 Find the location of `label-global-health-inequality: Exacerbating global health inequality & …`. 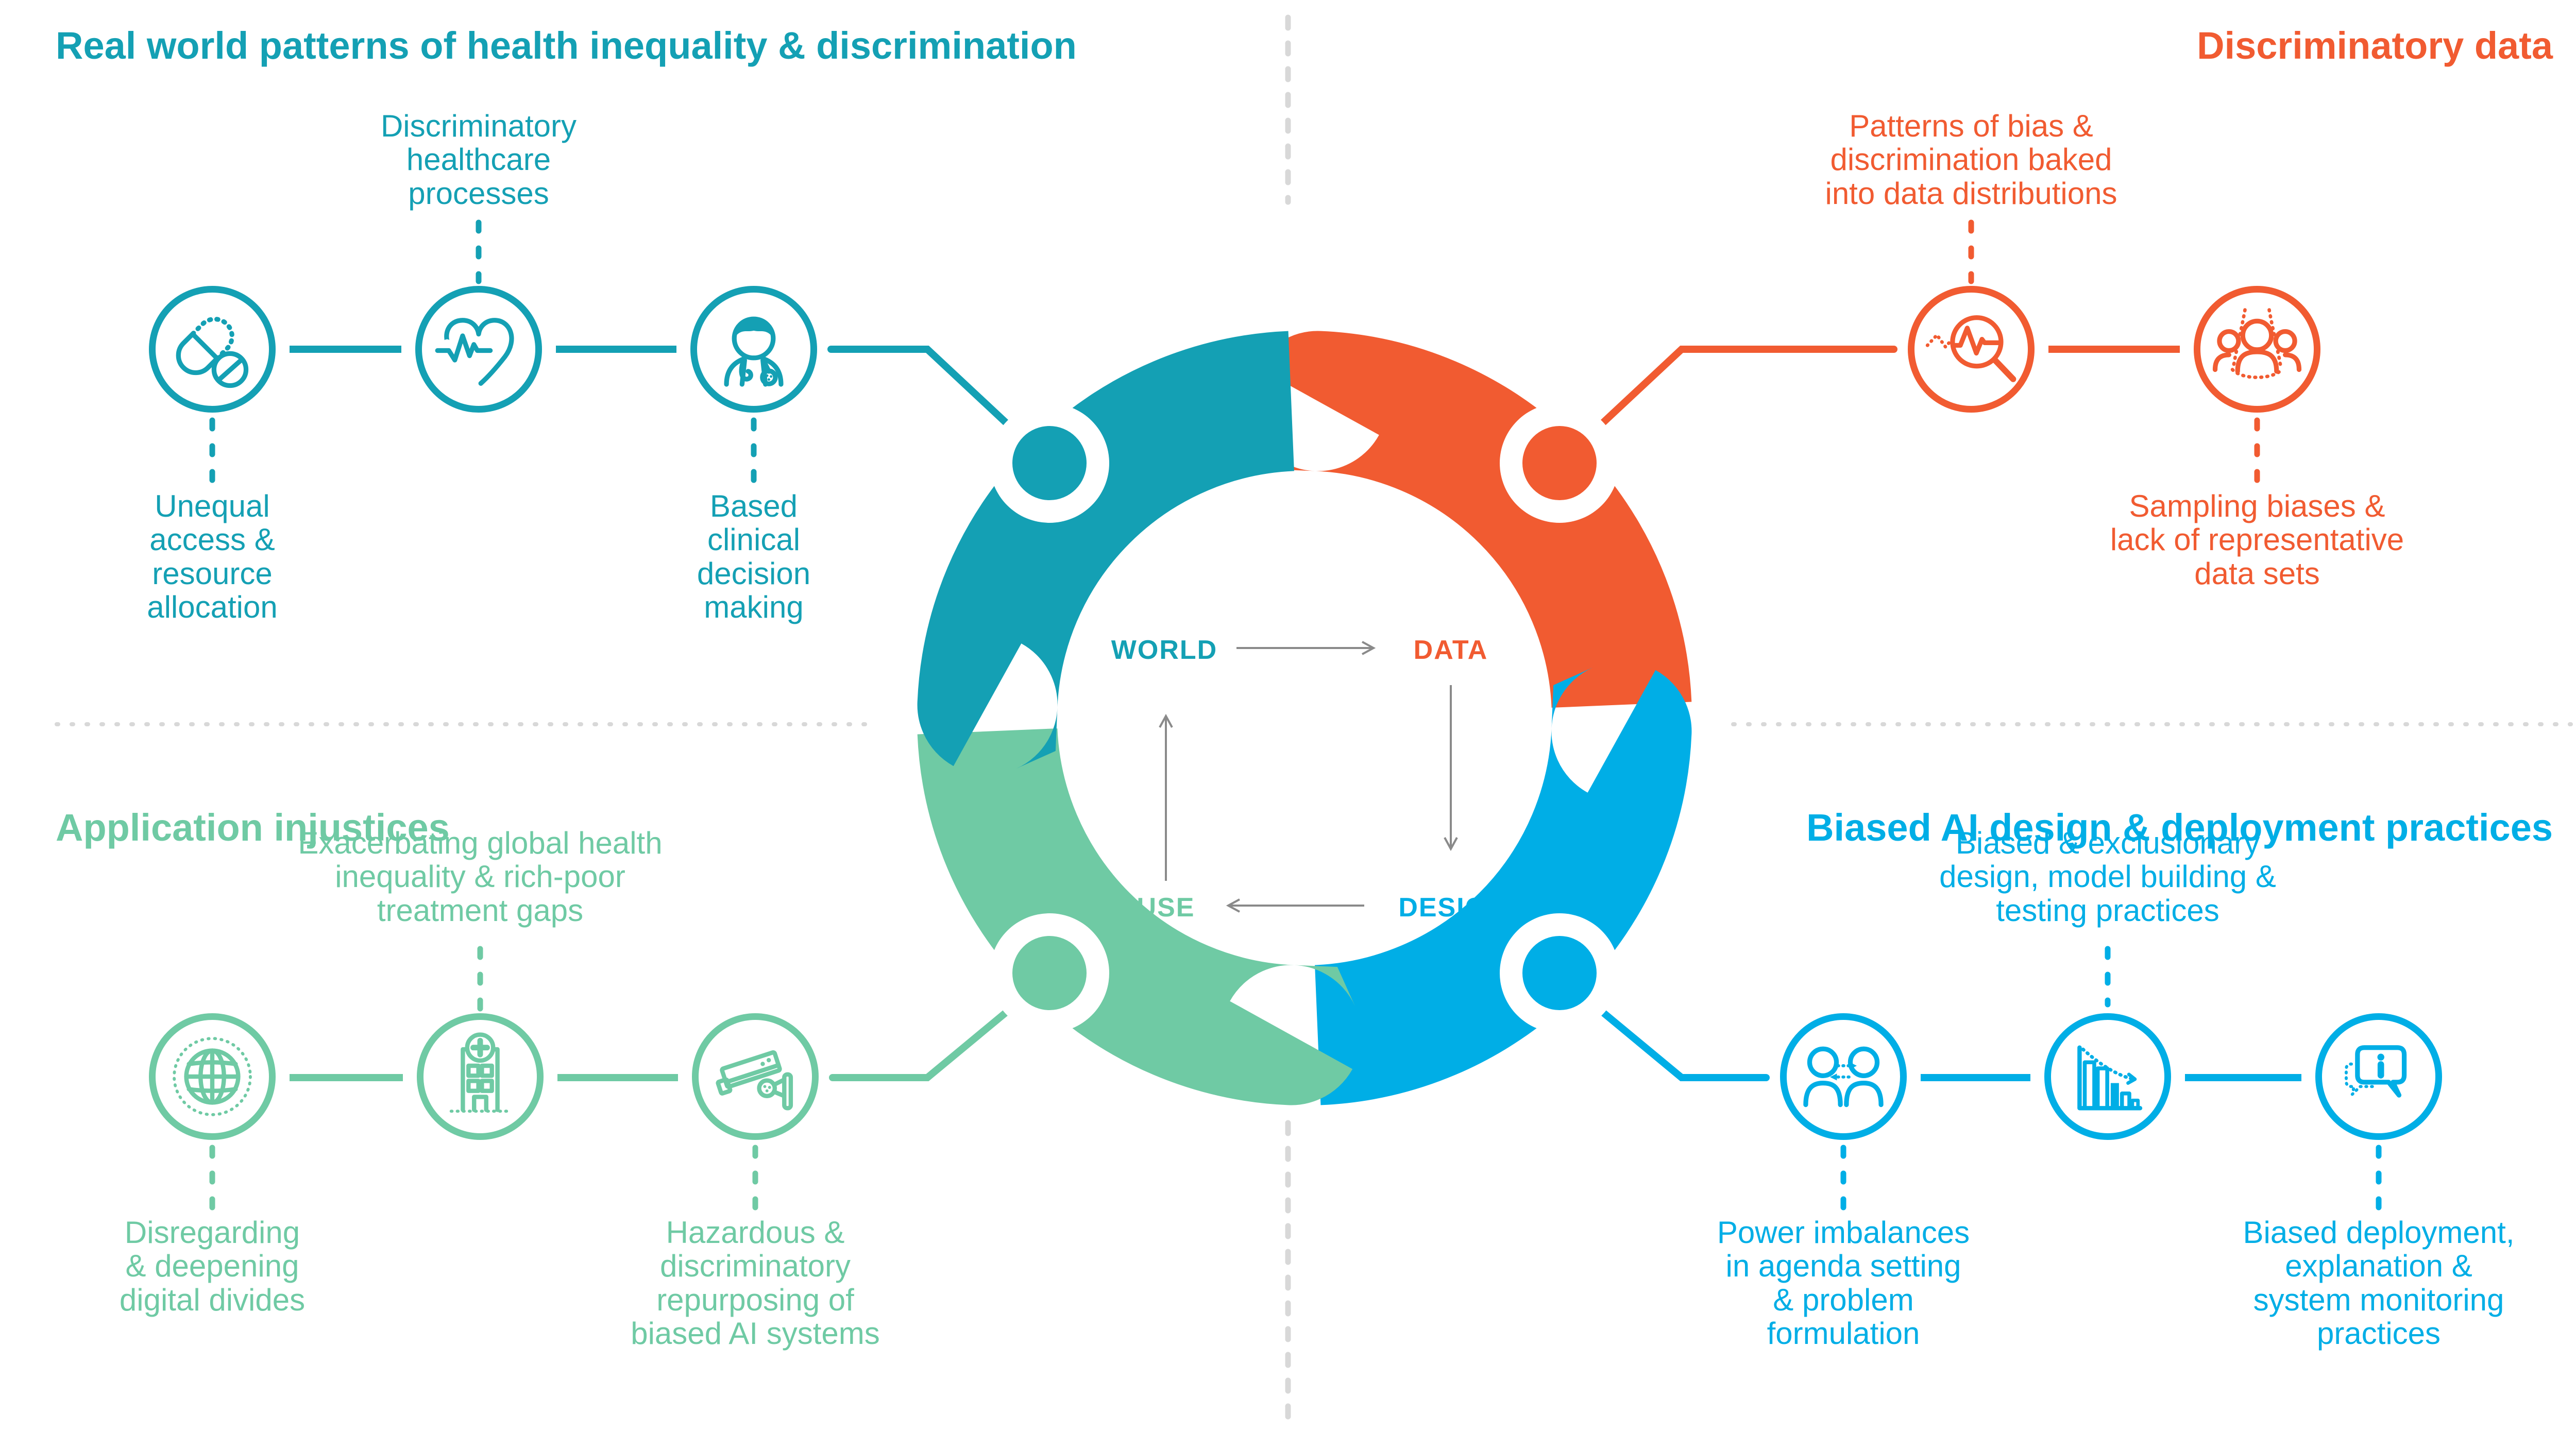

label-global-health-inequality: Exacerbating global health inequality & … is located at coordinates (480, 877).